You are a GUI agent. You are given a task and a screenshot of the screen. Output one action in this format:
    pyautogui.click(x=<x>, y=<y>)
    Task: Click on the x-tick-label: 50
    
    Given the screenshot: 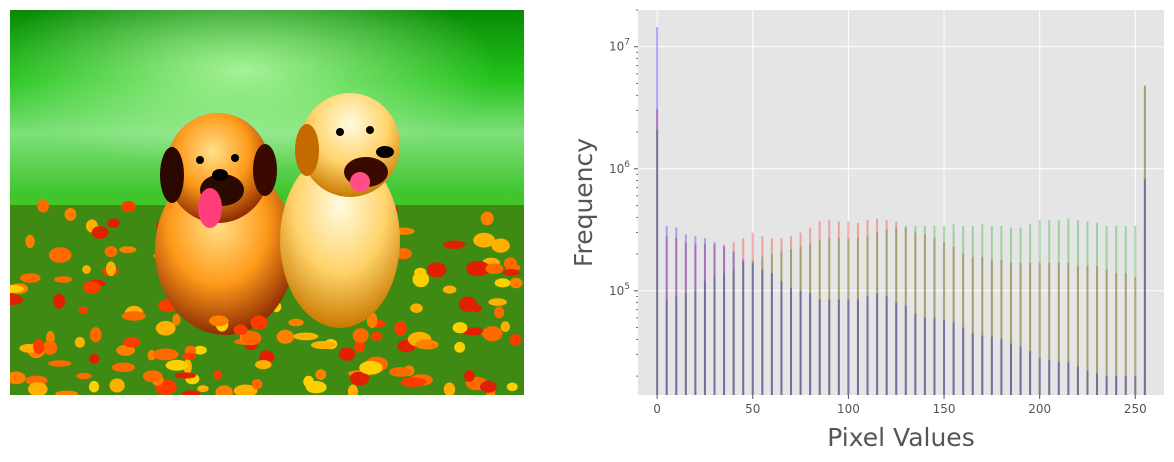 What is the action you would take?
    pyautogui.click(x=752, y=409)
    